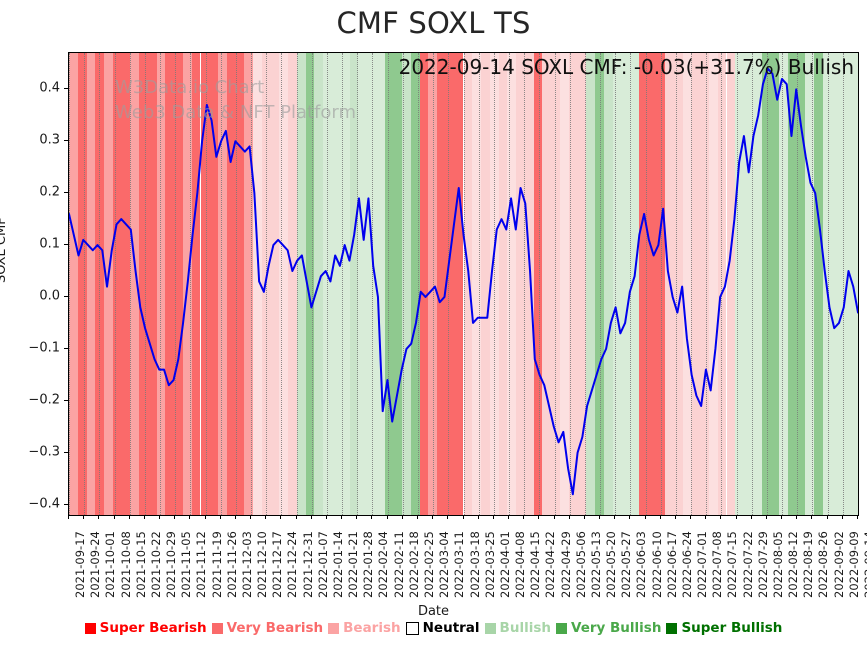 This screenshot has height=646, width=867. I want to click on x-tick-label: 2021-10-29, so click(171, 564).